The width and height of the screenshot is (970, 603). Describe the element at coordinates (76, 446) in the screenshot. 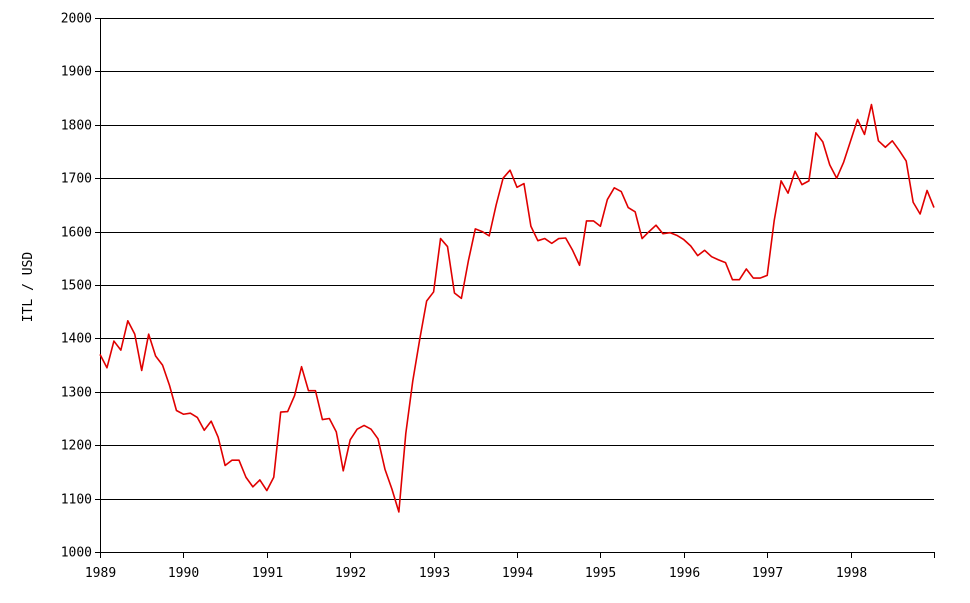

I see `y-tick-label: 1200` at that location.